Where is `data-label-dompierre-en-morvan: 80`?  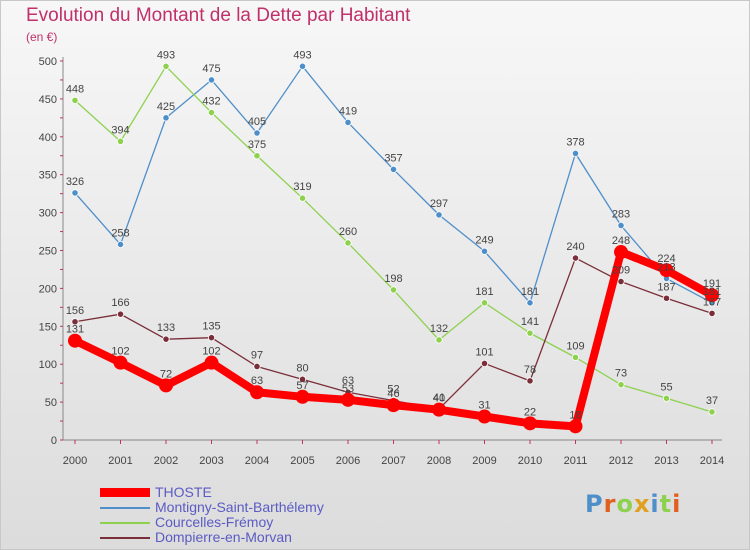 data-label-dompierre-en-morvan: 80 is located at coordinates (302, 368).